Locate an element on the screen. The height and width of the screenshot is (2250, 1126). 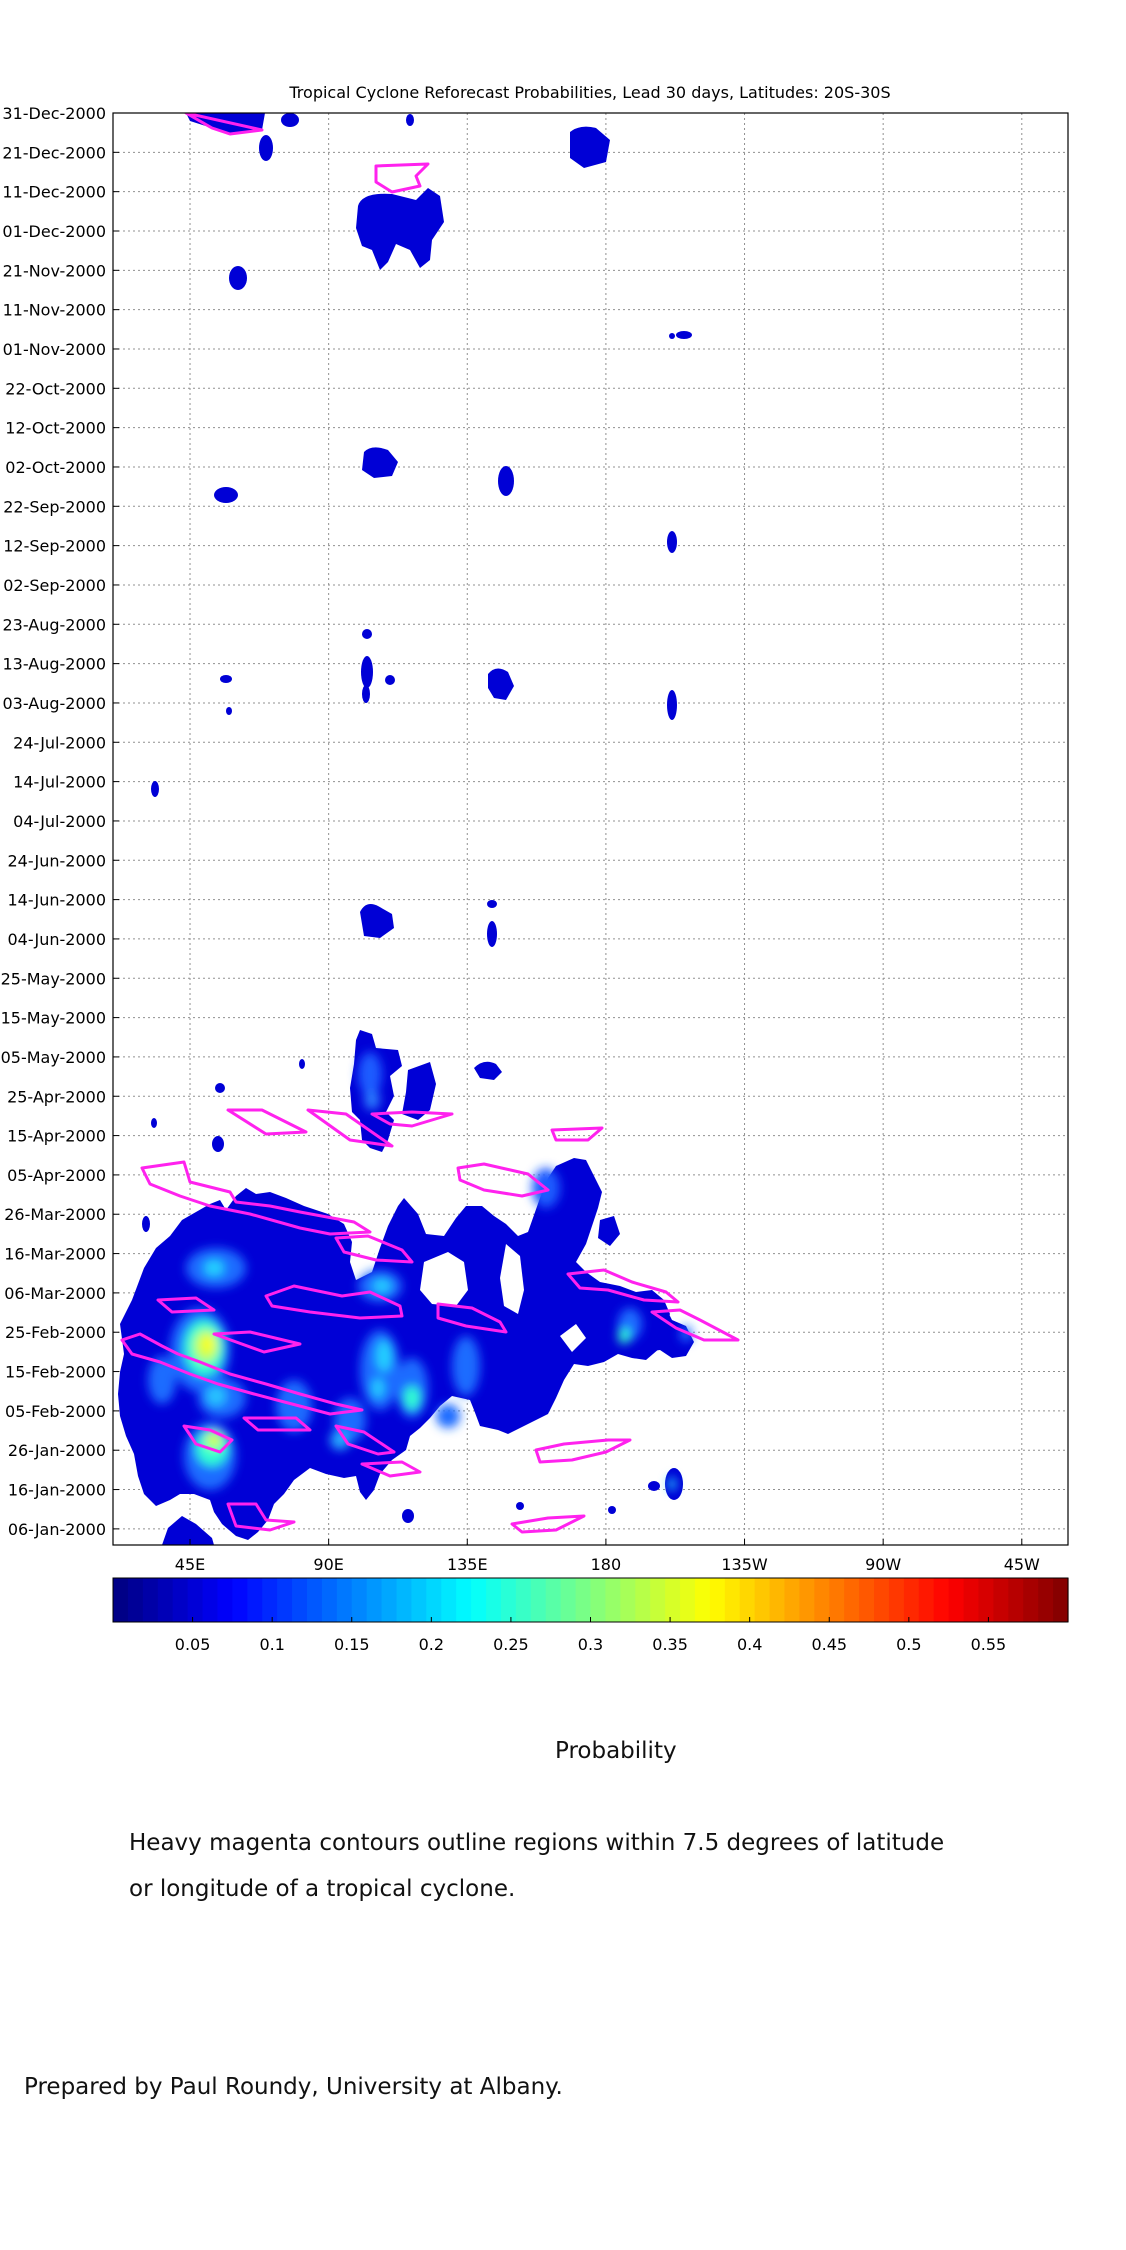
y-tick-label: 25-Apr-2000 is located at coordinates (56, 1096).